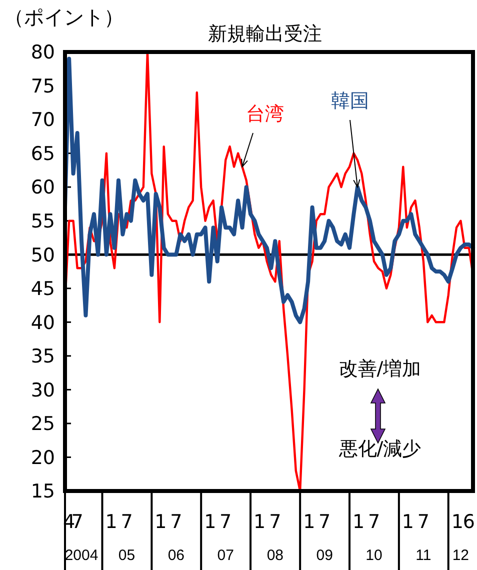 Image resolution: width=477 pixels, height=570 pixels. What do you see at coordinates (42, 187) in the screenshot?
I see `y-tick-label: 60` at bounding box center [42, 187].